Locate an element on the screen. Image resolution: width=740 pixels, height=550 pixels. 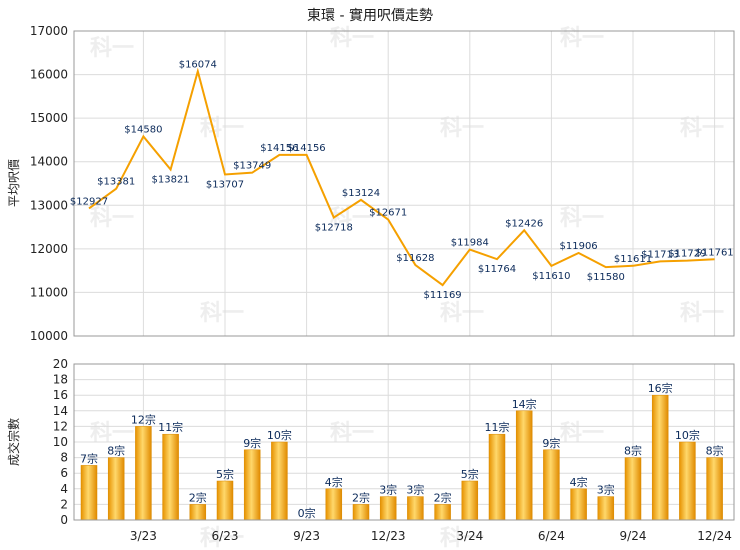
price-data-label: $11611 is located at coordinates (633, 259).